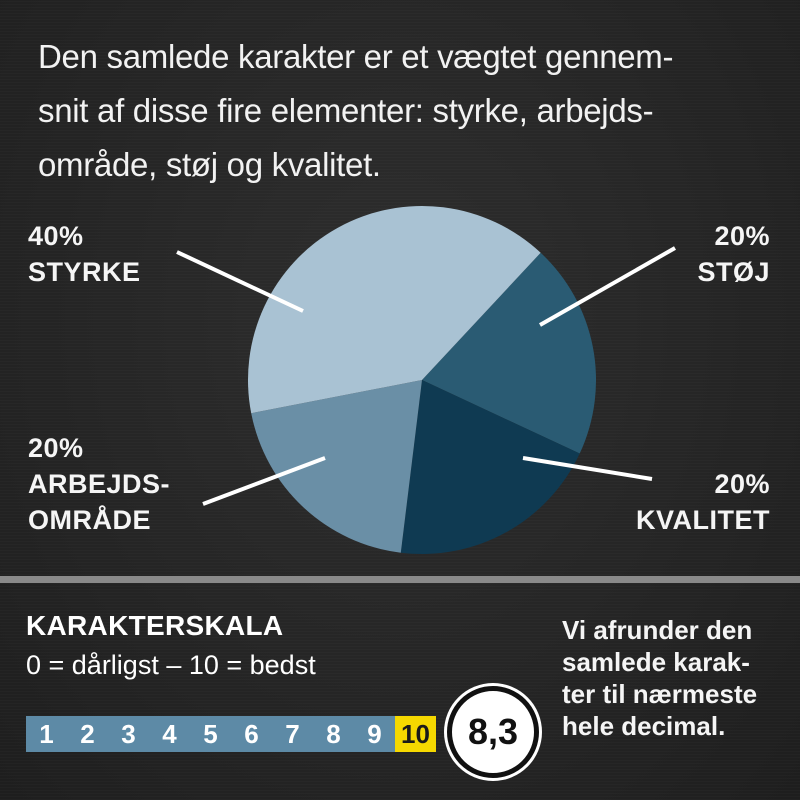 This screenshot has height=800, width=800. Describe the element at coordinates (155, 625) in the screenshot. I see `scale-title: KARAKTERSKALA` at that location.